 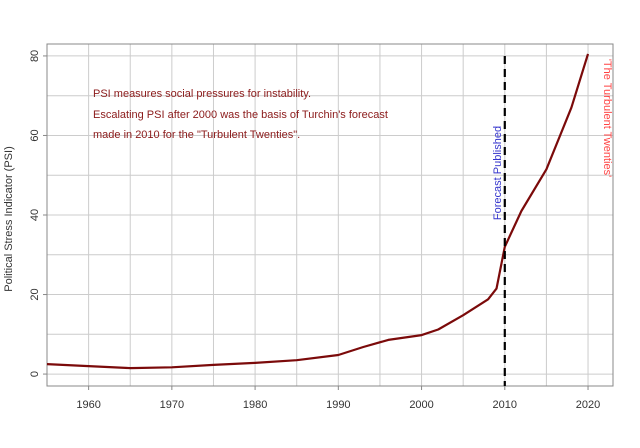 What do you see at coordinates (88, 405) in the screenshot?
I see `x-tick-label: 1960` at bounding box center [88, 405].